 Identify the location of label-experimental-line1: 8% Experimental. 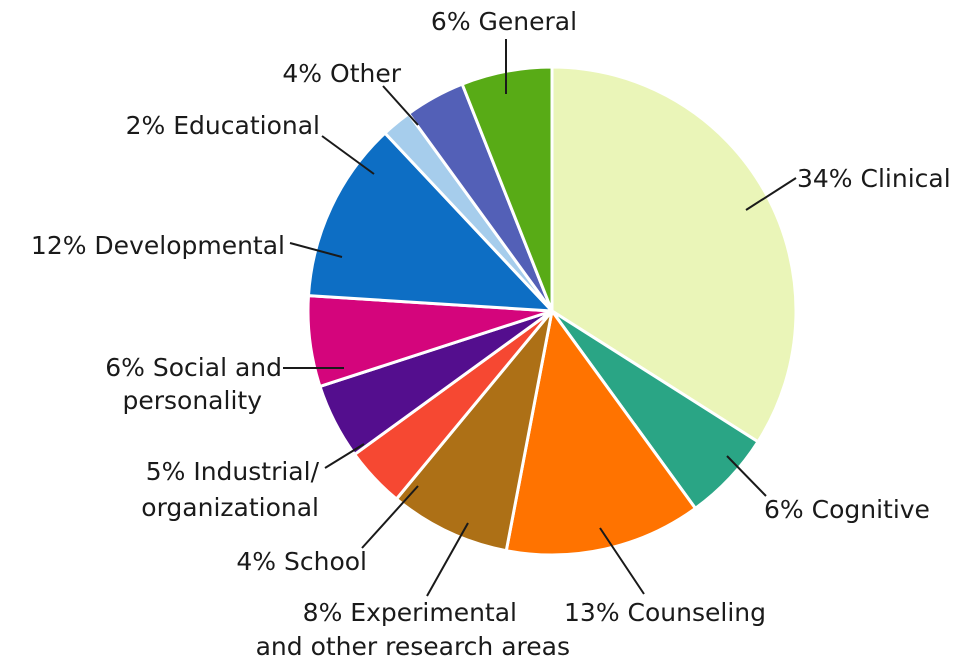
(410, 612).